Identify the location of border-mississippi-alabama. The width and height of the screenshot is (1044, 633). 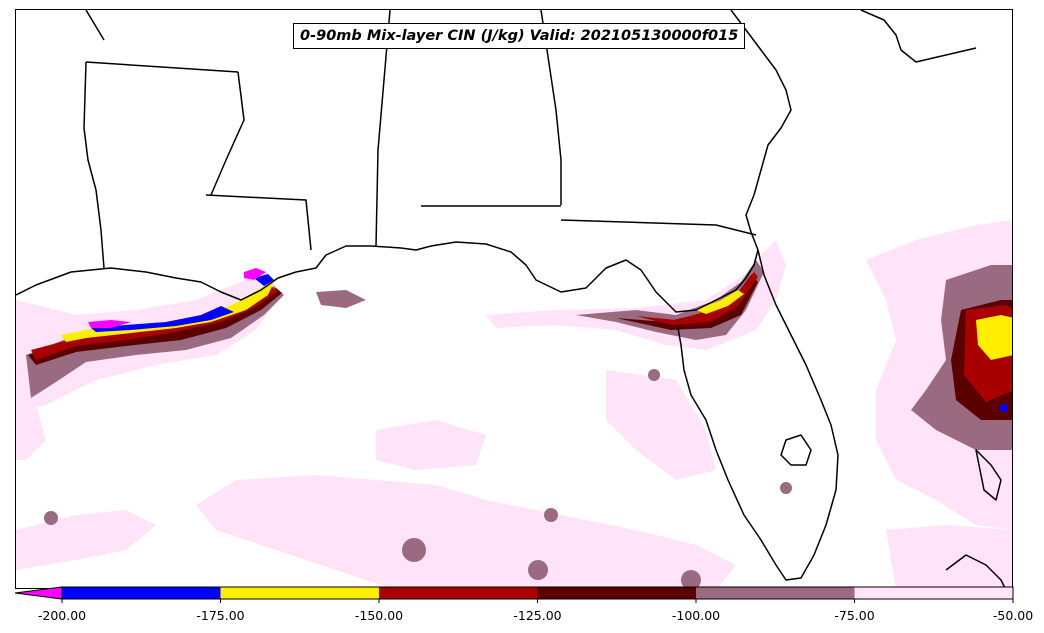
(383, 128).